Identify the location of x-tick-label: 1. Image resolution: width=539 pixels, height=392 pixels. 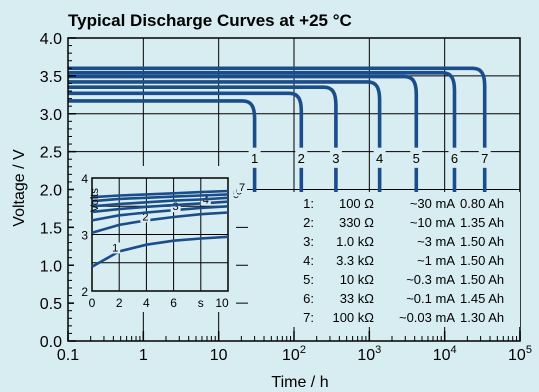
(143, 355).